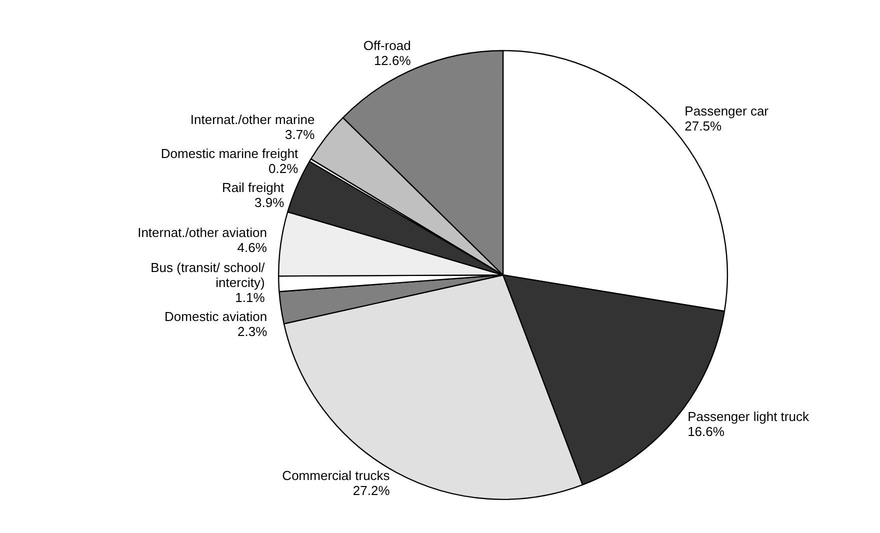 This screenshot has height=533, width=880. What do you see at coordinates (216, 316) in the screenshot?
I see `slice-label: Domestic aviation` at bounding box center [216, 316].